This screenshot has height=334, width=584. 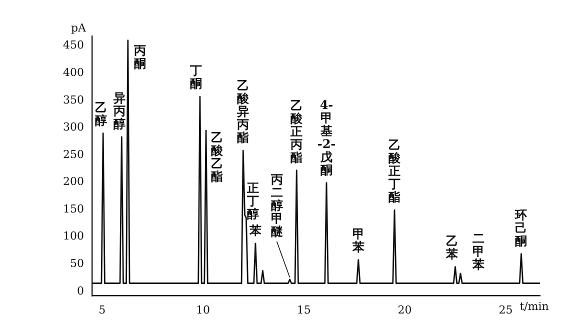 What do you see at coordinates (73, 127) in the screenshot?
I see `y-tick-label: 300` at bounding box center [73, 127].